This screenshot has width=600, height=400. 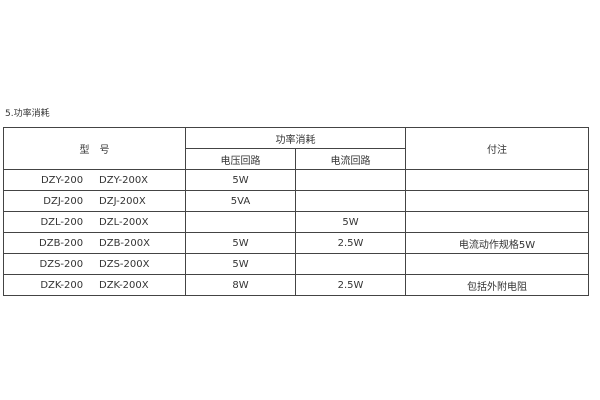 I want to click on header-current: 电流回路, so click(x=350, y=159).